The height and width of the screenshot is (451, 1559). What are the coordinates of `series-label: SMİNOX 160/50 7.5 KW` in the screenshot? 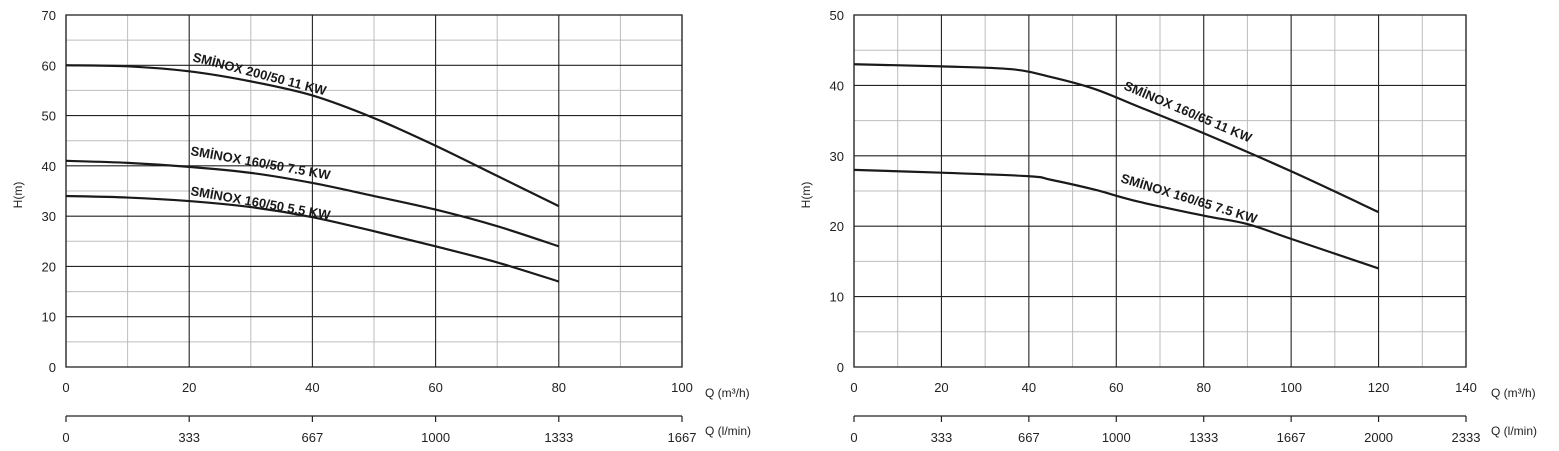 It's located at (260, 162).